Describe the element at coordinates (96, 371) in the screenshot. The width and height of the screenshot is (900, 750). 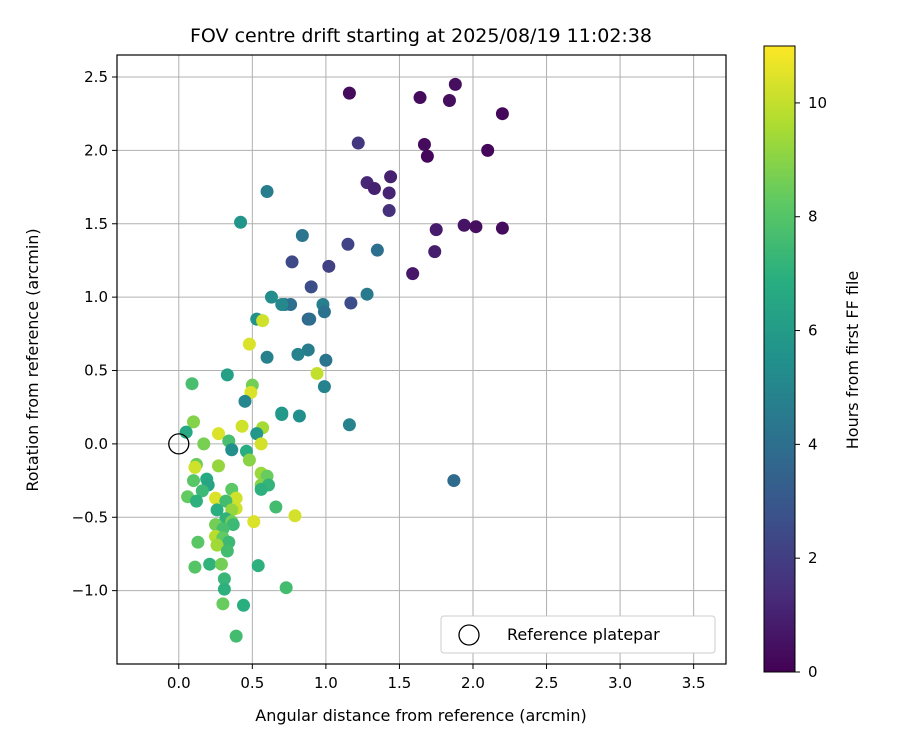
I see `y-tick-label: 0.5` at that location.